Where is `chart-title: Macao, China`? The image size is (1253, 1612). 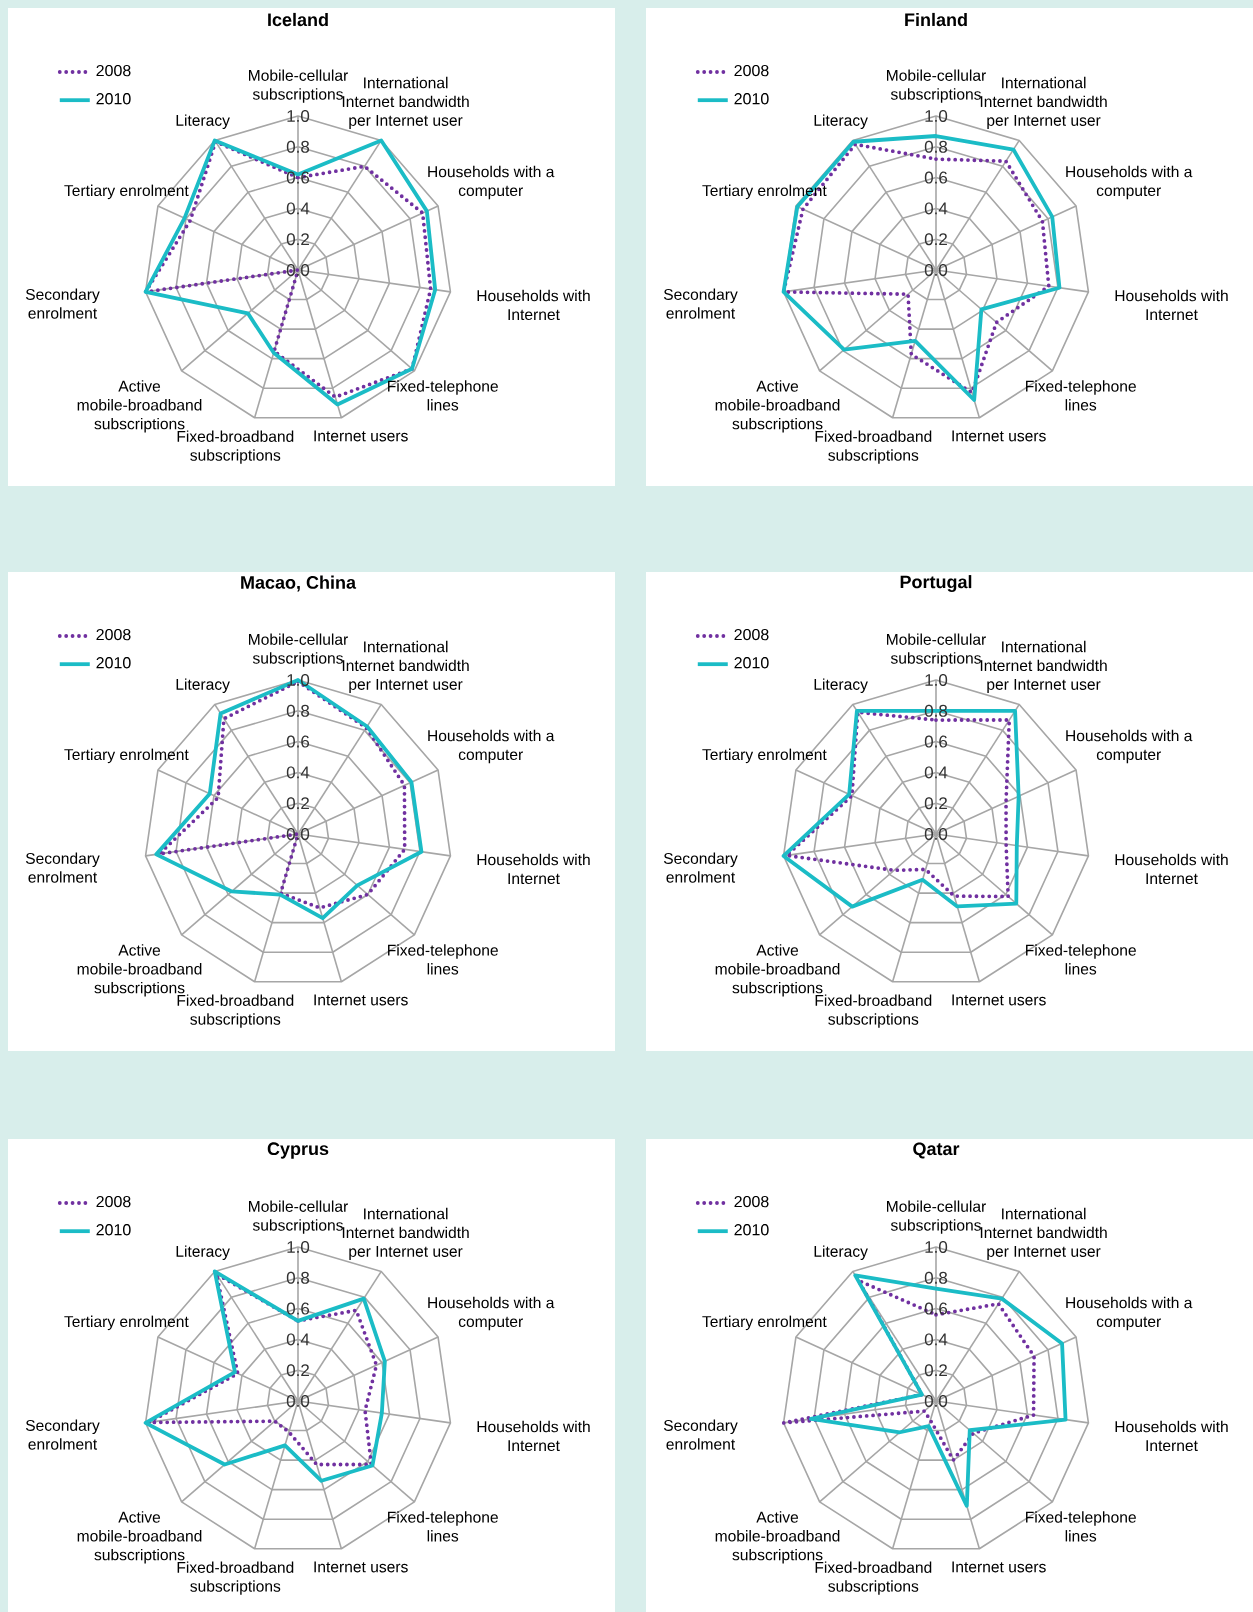 chart-title: Macao, China is located at coordinates (299, 583).